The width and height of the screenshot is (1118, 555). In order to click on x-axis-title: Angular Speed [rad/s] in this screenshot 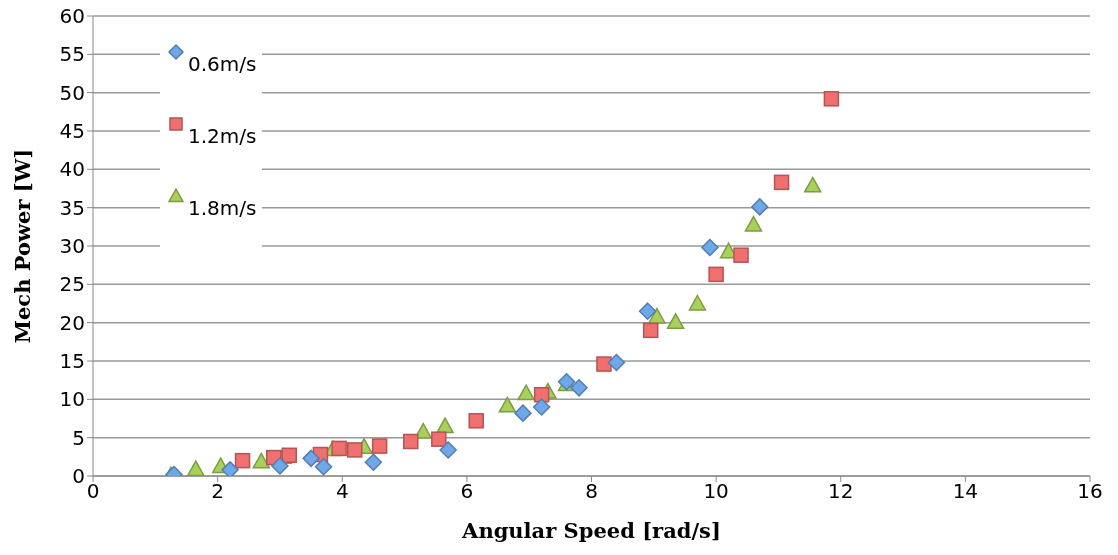, I will do `click(591, 530)`.